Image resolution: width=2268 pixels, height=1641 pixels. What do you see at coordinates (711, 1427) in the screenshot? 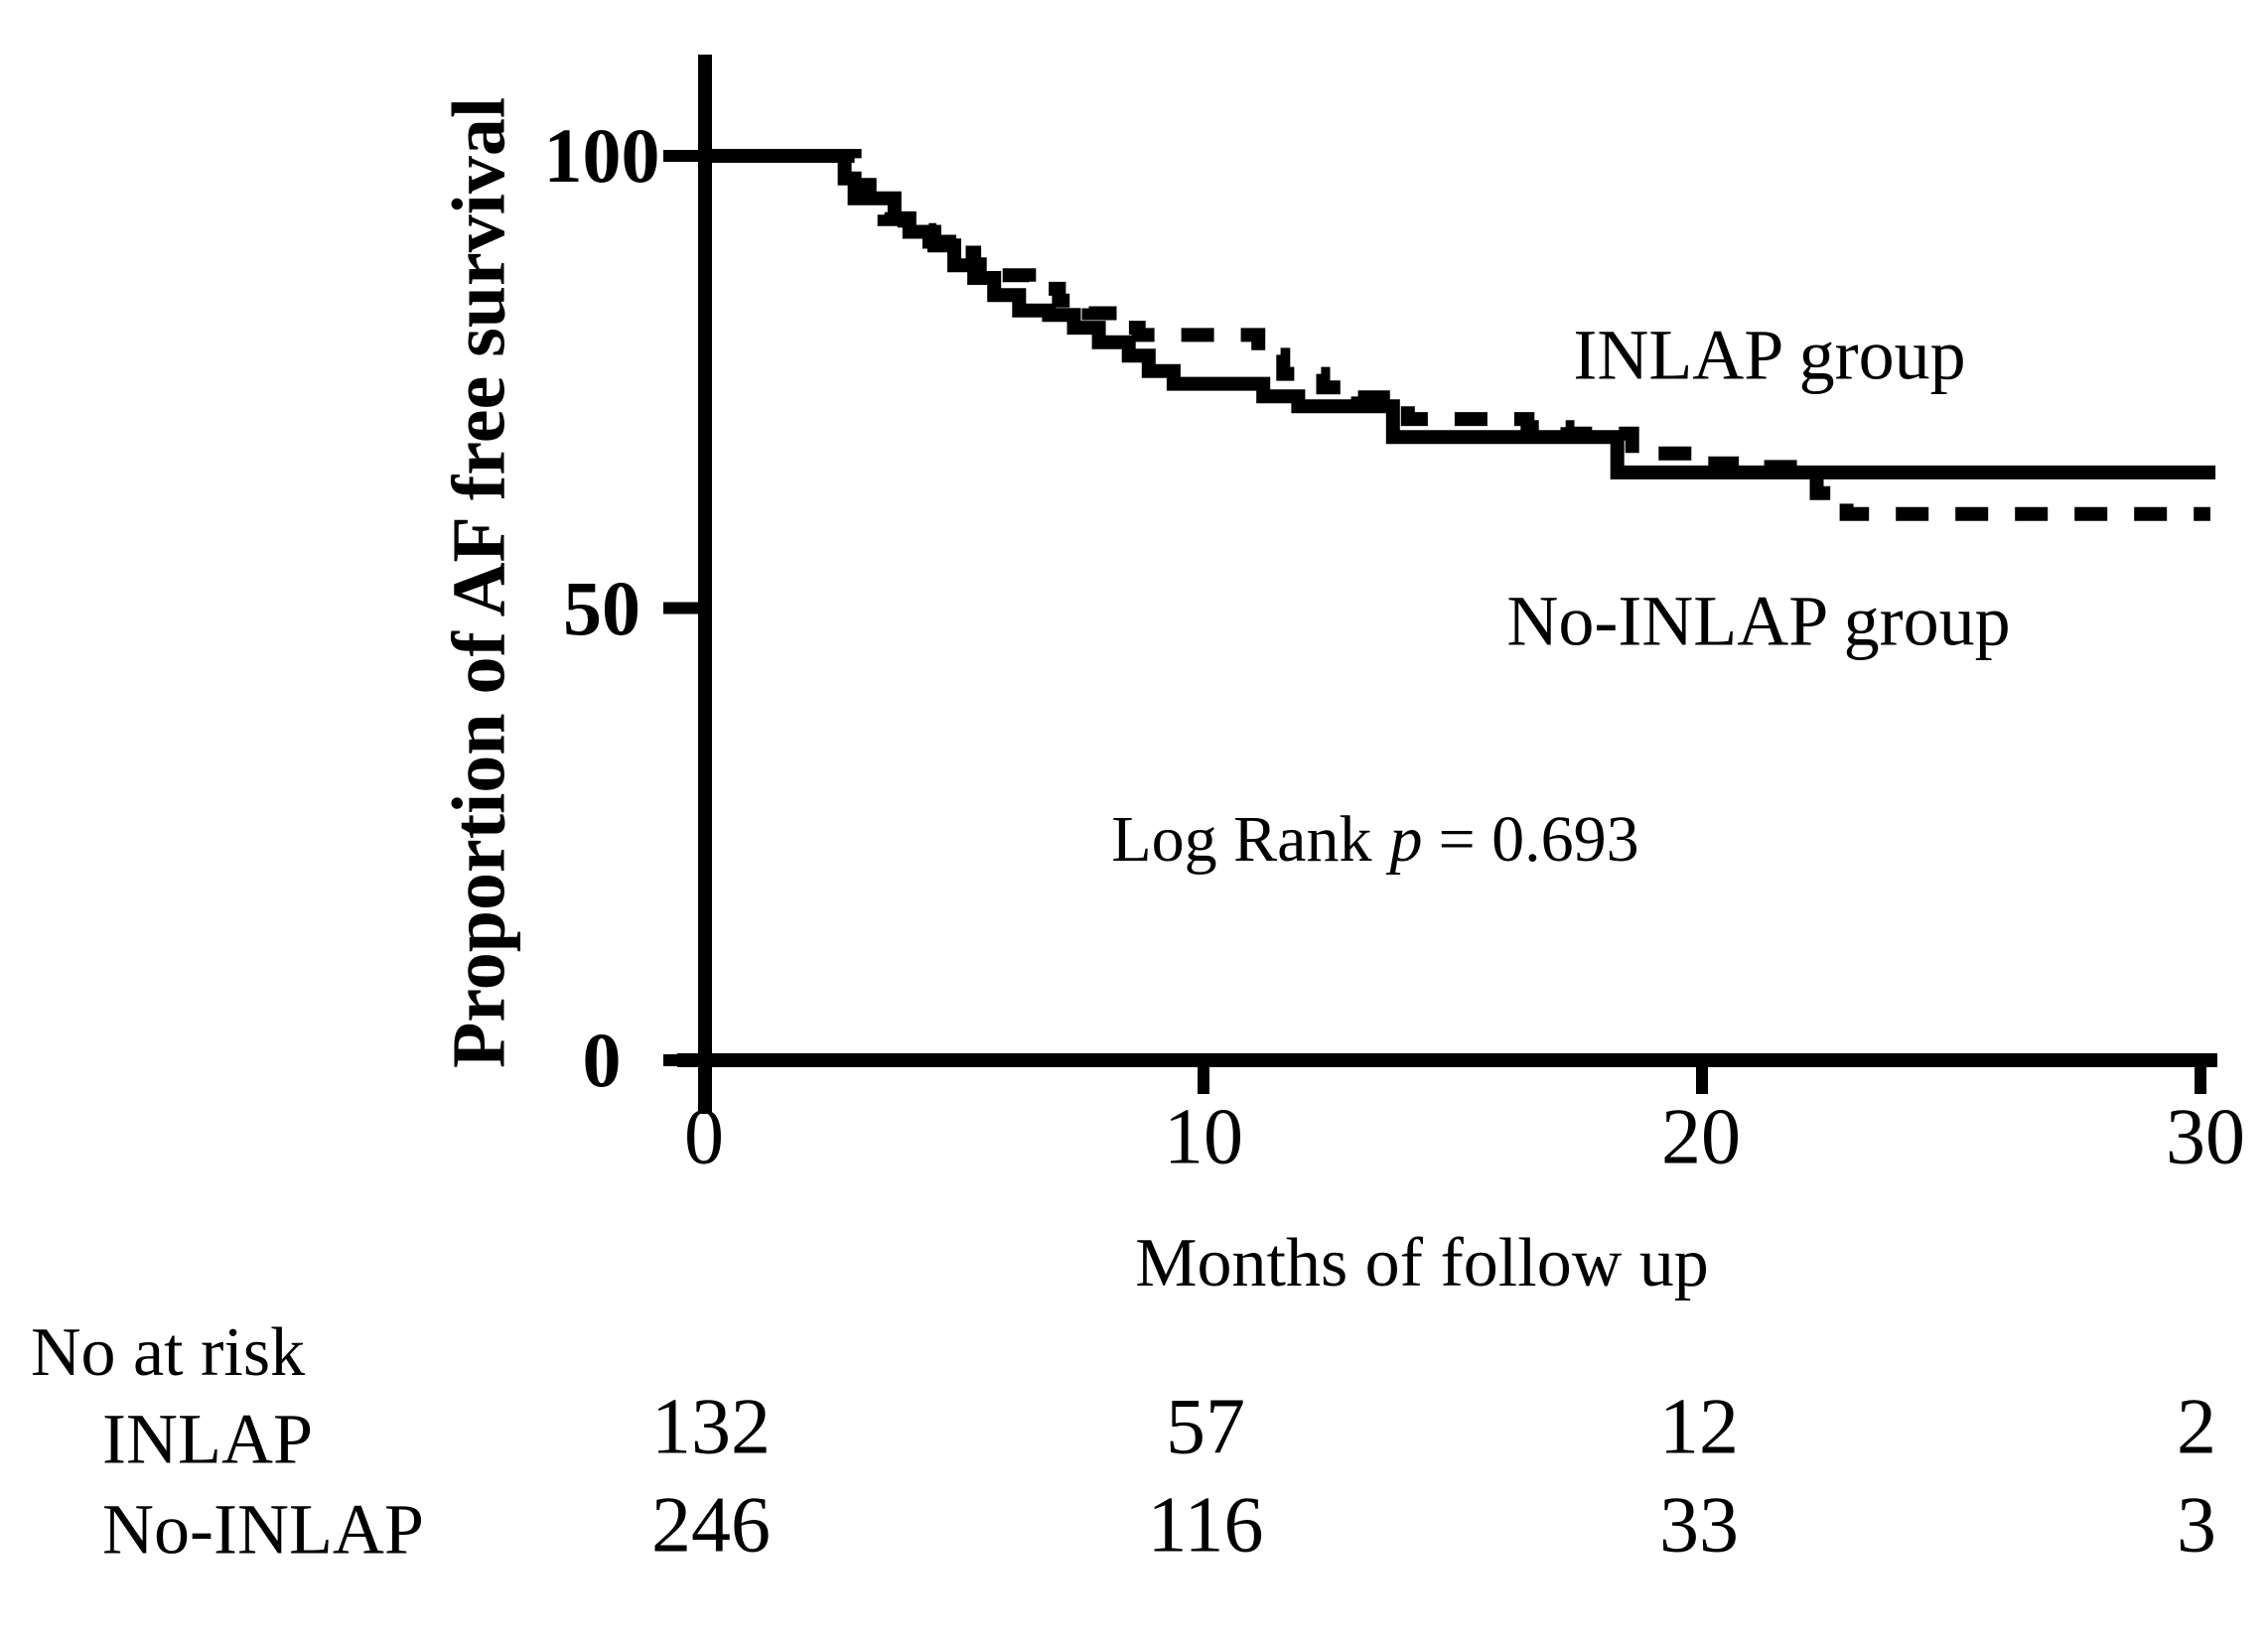
I see `risk-value: 132` at bounding box center [711, 1427].